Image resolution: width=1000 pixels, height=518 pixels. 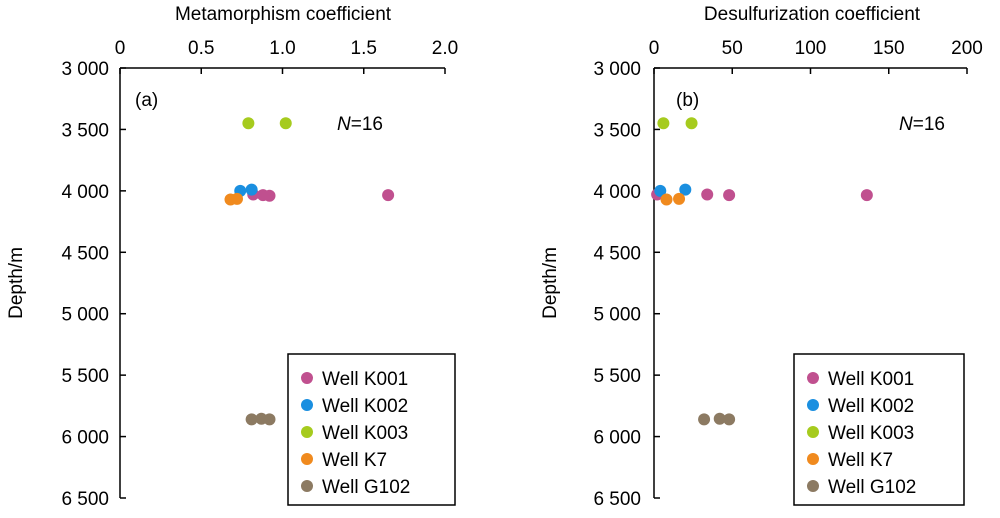 What do you see at coordinates (889, 48) in the screenshot?
I see `x-tick-label: 150` at bounding box center [889, 48].